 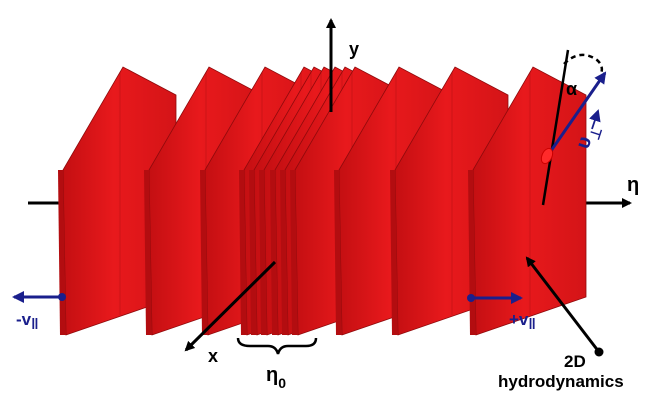 I want to click on v-left-dot, so click(x=62, y=297).